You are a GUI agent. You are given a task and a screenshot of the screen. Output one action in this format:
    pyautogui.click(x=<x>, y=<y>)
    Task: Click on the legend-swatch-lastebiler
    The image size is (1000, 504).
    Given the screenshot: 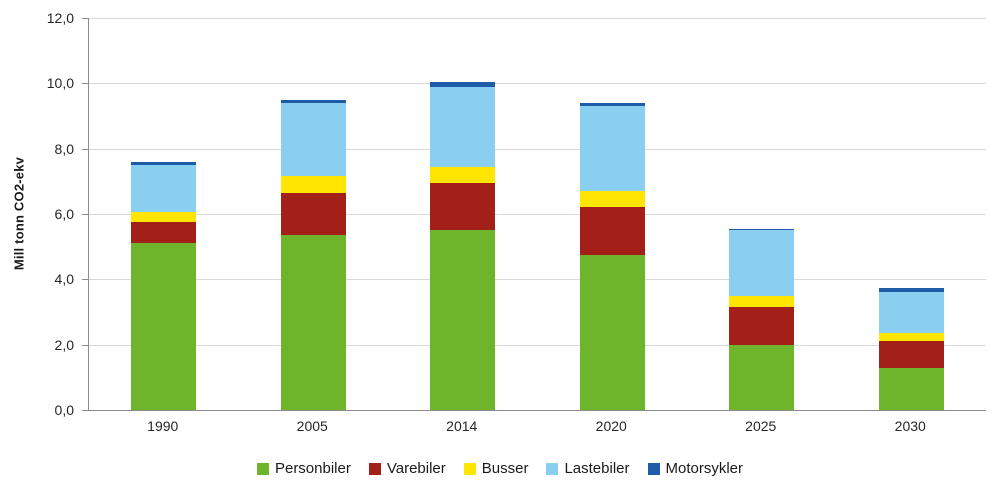 What is the action you would take?
    pyautogui.click(x=552, y=468)
    